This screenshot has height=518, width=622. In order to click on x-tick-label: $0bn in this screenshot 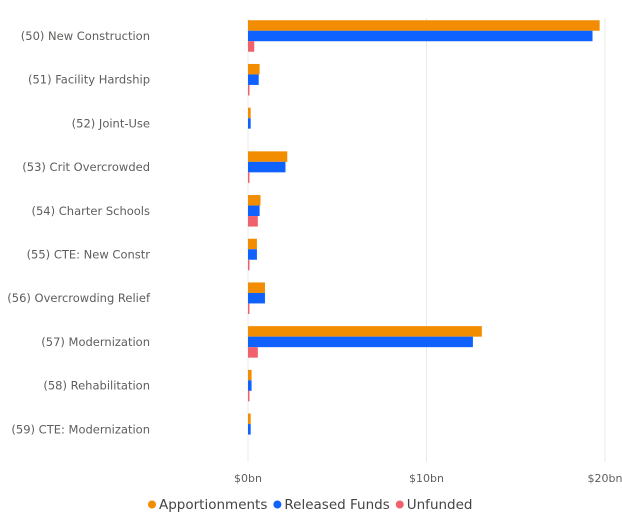, I will do `click(248, 478)`.